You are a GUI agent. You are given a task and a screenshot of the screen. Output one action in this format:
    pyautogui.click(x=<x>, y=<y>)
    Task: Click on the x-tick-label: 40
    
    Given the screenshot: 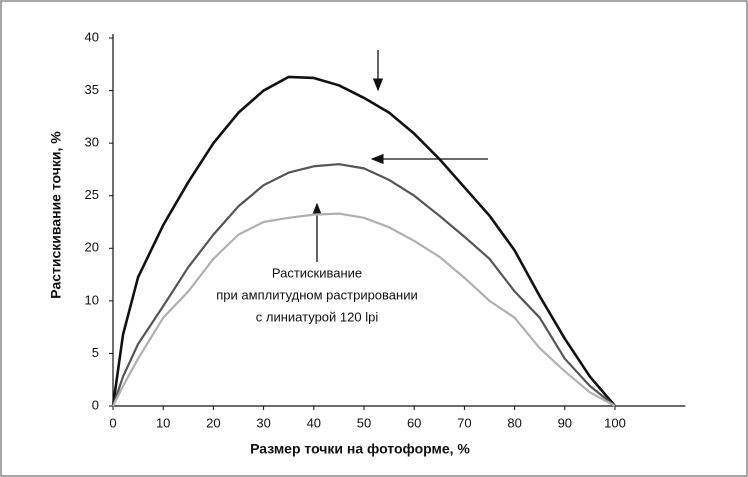 What is the action you would take?
    pyautogui.click(x=314, y=422)
    